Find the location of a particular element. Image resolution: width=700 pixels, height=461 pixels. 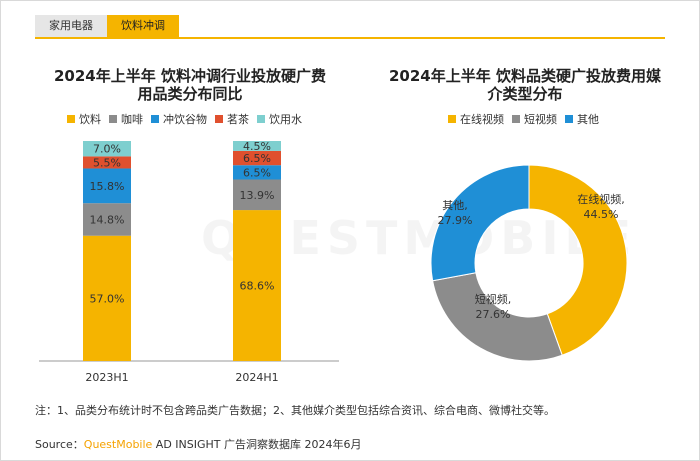

left-chart-title-line1: 2024年上半年 饮料冲调行业投放硬广费 is located at coordinates (190, 76).